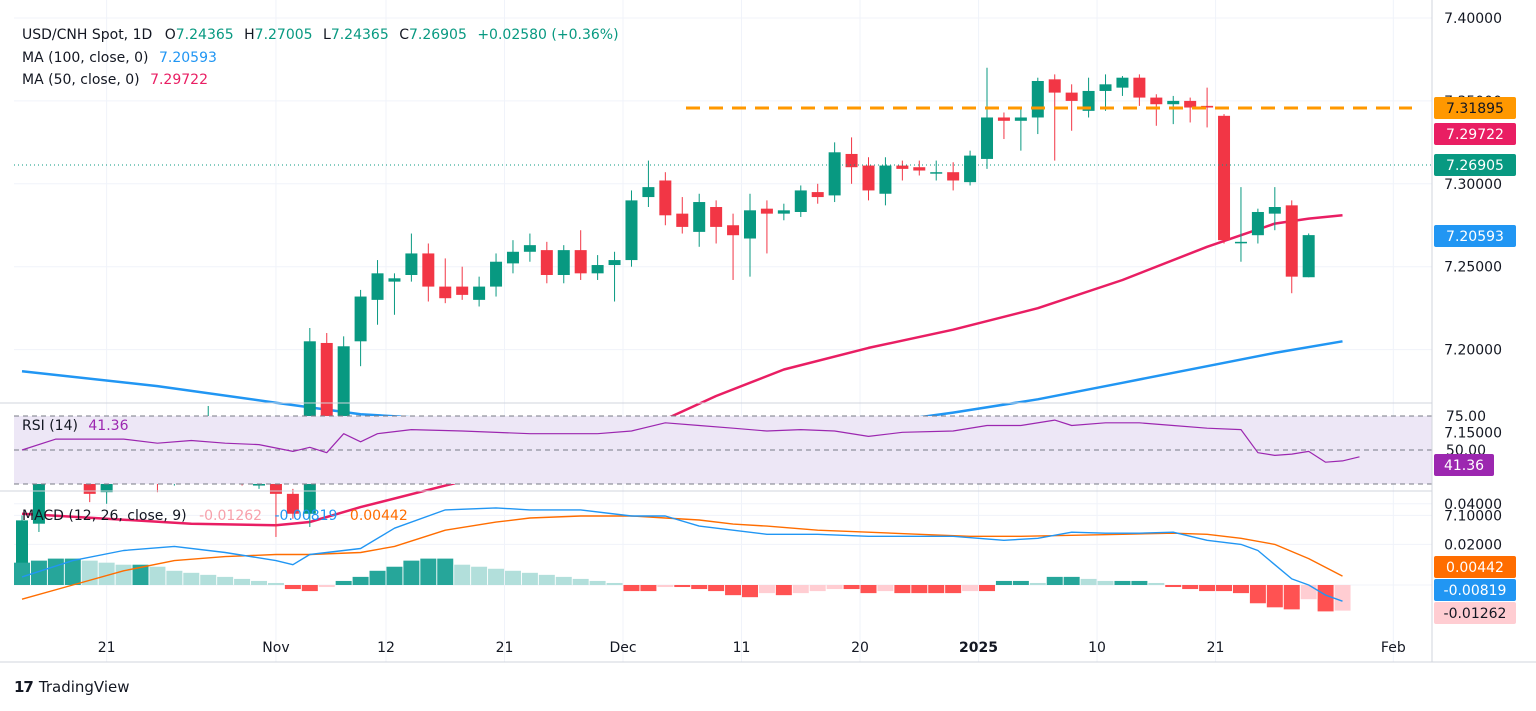 This screenshot has height=711, width=1536. What do you see at coordinates (75, 426) in the screenshot?
I see `rsi-legend: RSI (14) 41.36` at bounding box center [75, 426].